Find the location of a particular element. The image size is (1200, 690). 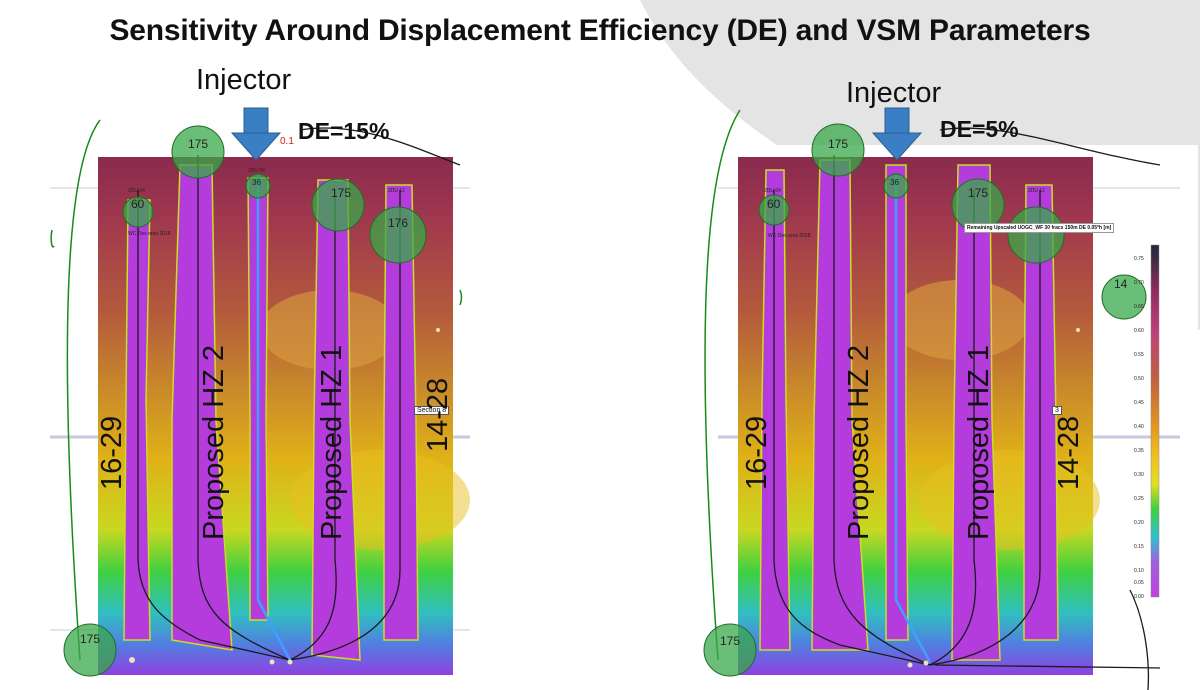

colorbar-tick: 0.60 is located at coordinates (1139, 331).